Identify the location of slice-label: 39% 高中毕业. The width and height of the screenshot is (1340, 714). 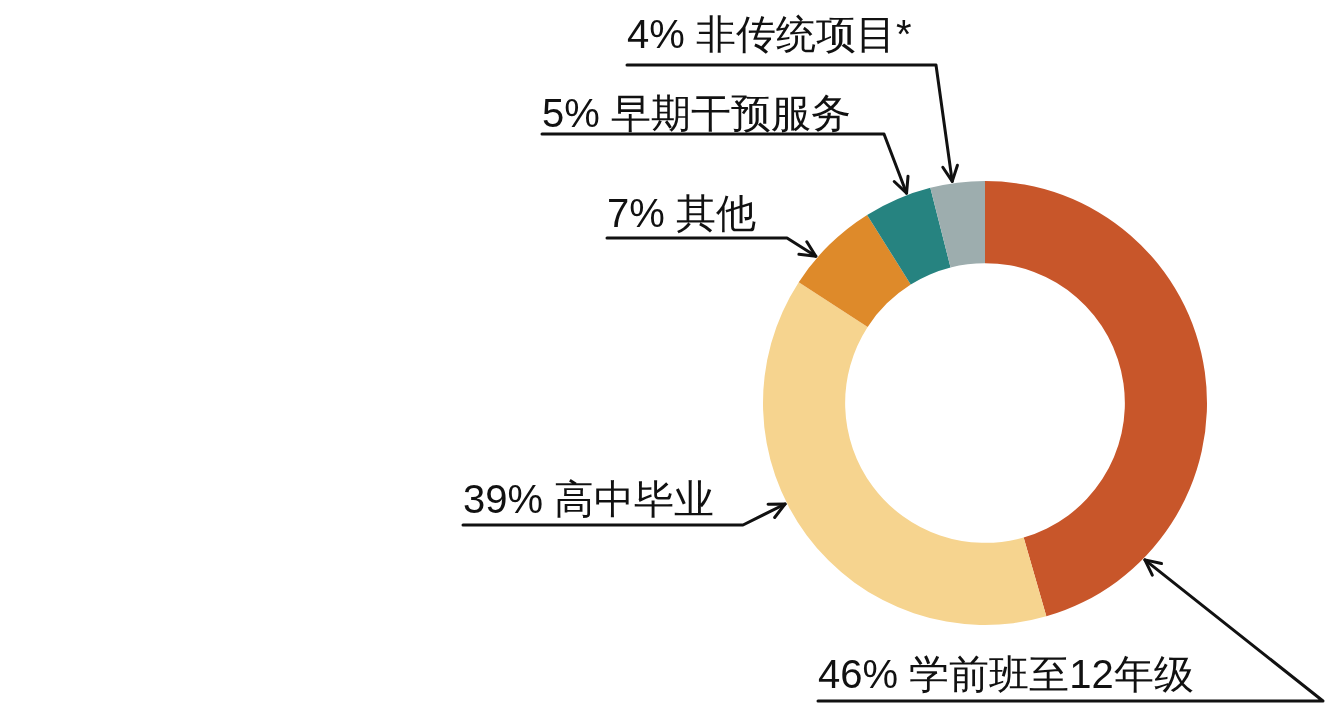
(589, 499).